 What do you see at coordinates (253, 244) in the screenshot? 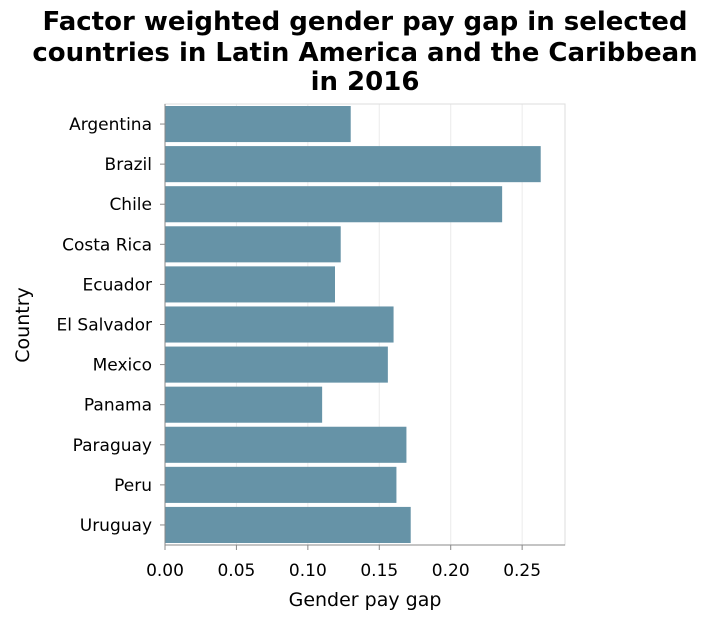
I see `bar-costa-rica` at bounding box center [253, 244].